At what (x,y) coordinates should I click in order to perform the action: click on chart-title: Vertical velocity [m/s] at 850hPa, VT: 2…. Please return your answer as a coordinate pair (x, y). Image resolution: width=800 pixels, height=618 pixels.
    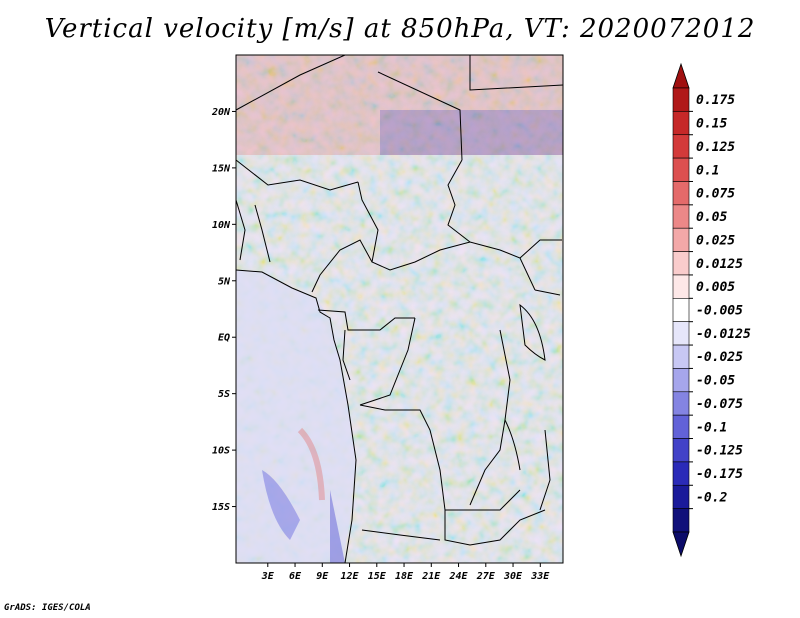
    Looking at the image, I should click on (400, 29).